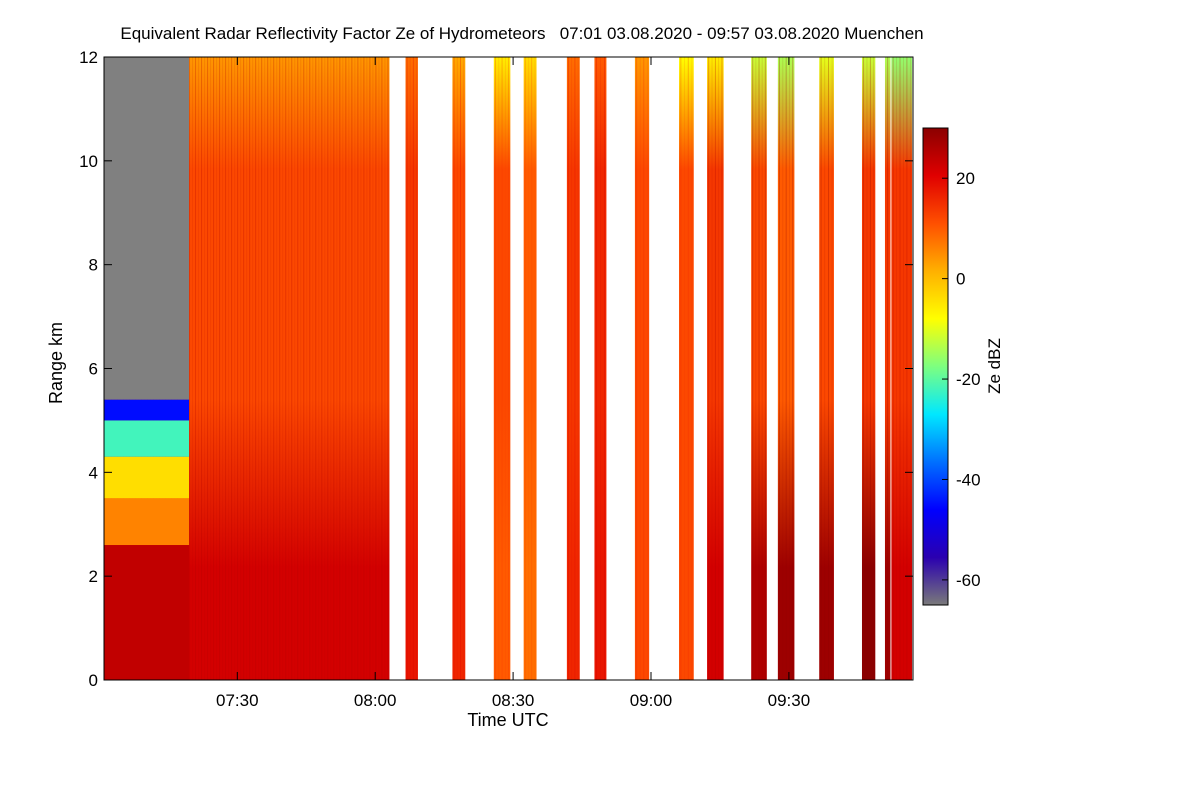 The height and width of the screenshot is (800, 1200). Describe the element at coordinates (88, 161) in the screenshot. I see `y-tick-label: 10` at that location.